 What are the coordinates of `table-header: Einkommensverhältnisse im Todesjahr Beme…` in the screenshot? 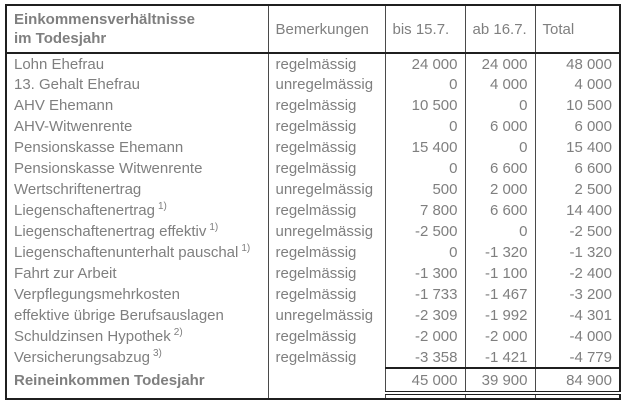 It's located at (313, 29).